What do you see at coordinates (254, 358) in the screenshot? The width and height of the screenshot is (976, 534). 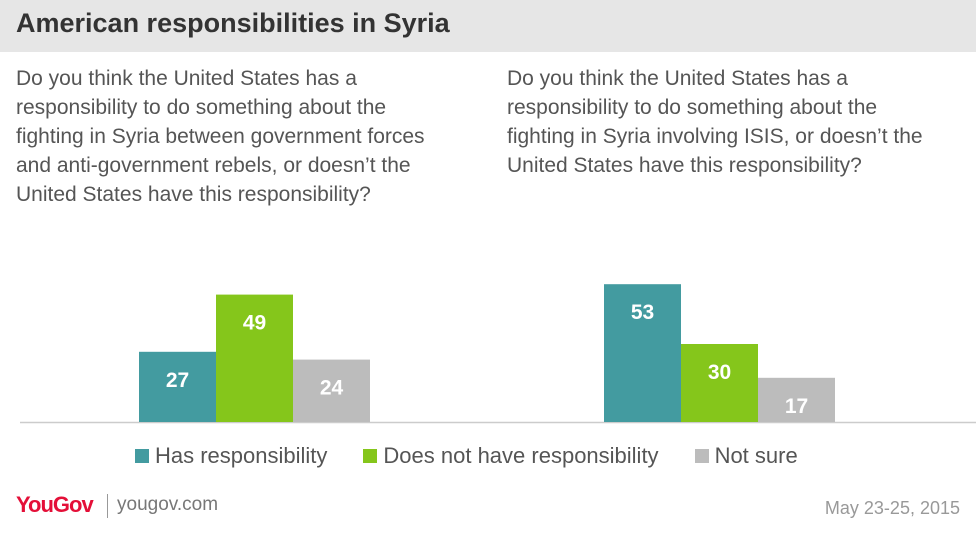 I see `bar-q1-does-not` at bounding box center [254, 358].